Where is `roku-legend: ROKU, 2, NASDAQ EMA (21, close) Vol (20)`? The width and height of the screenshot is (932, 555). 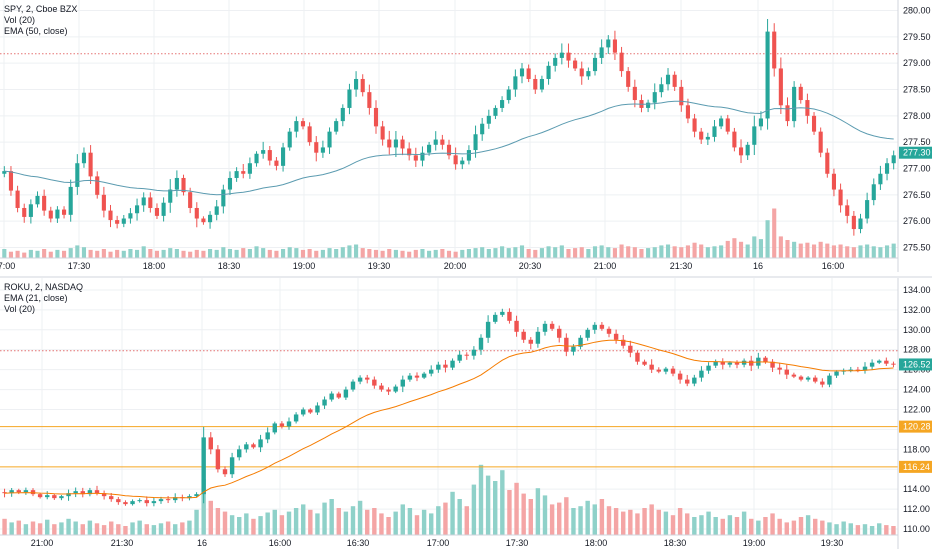 roku-legend: ROKU, 2, NASDAQ EMA (21, close) Vol (20) is located at coordinates (43, 298).